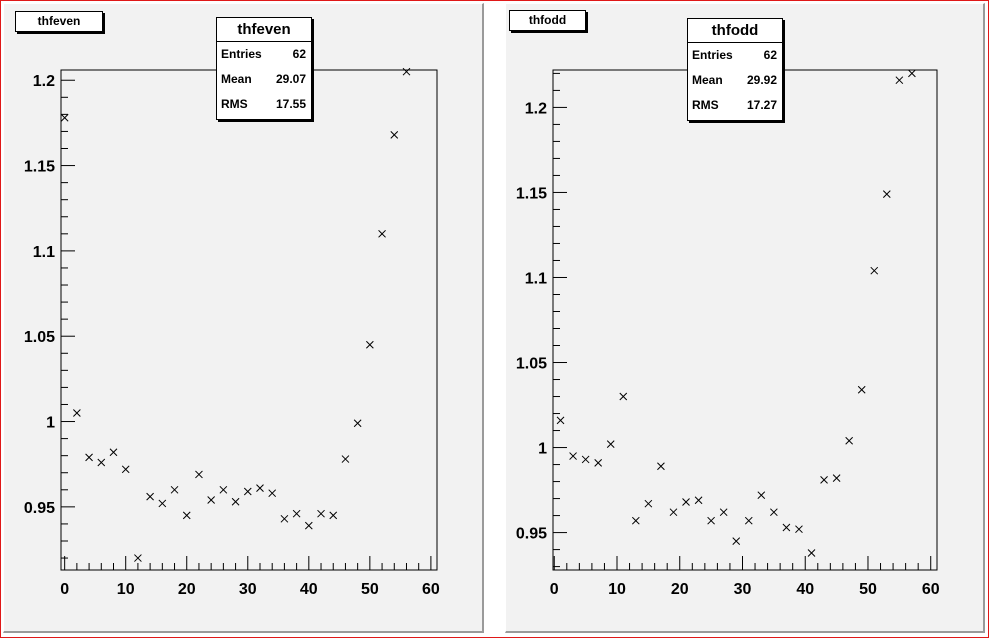 The image size is (989, 638). Describe the element at coordinates (531, 364) in the screenshot. I see `y-tick-label: 1.05` at that location.